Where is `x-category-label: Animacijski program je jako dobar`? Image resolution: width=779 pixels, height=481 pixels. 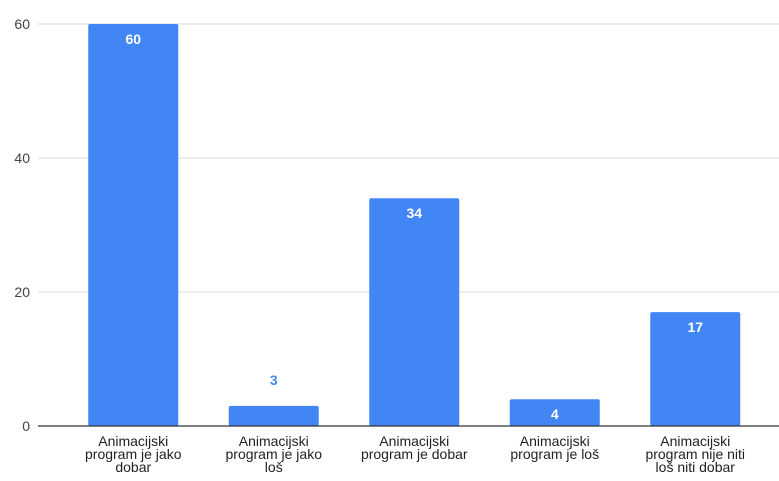
x-category-label: Animacijski program je jako dobar is located at coordinates (133, 454).